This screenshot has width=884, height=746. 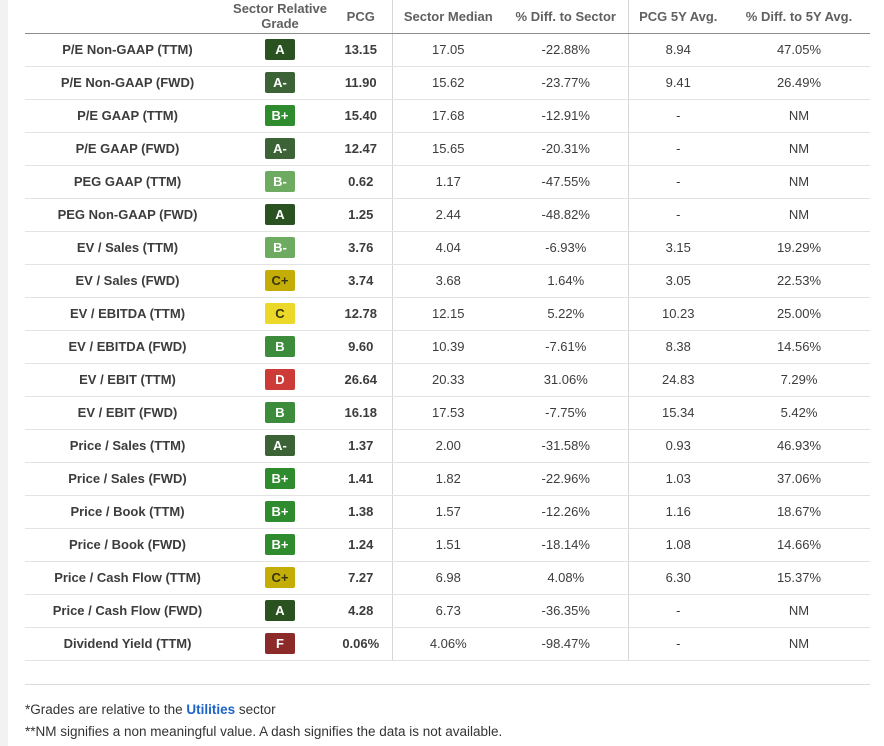 What do you see at coordinates (361, 17) in the screenshot?
I see `column-header-pcg: PCG` at bounding box center [361, 17].